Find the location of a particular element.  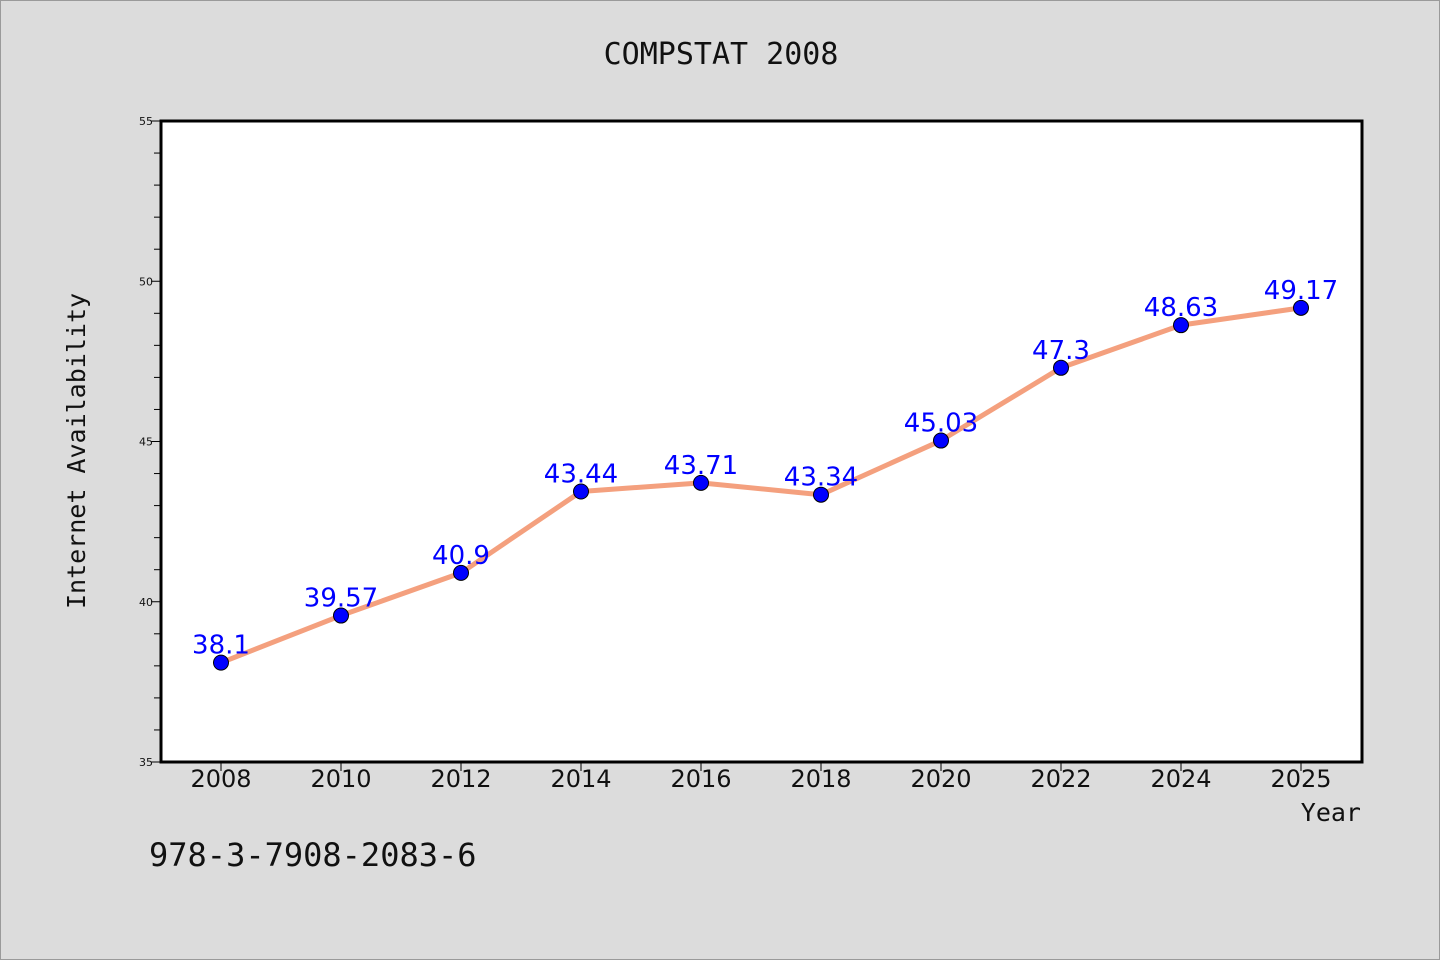

x-tick-label: 2018 is located at coordinates (820, 779).